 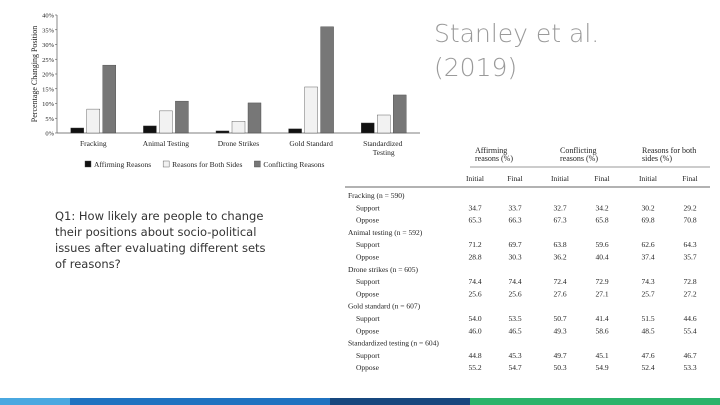 I want to click on cell: 27.2, so click(x=689, y=293).